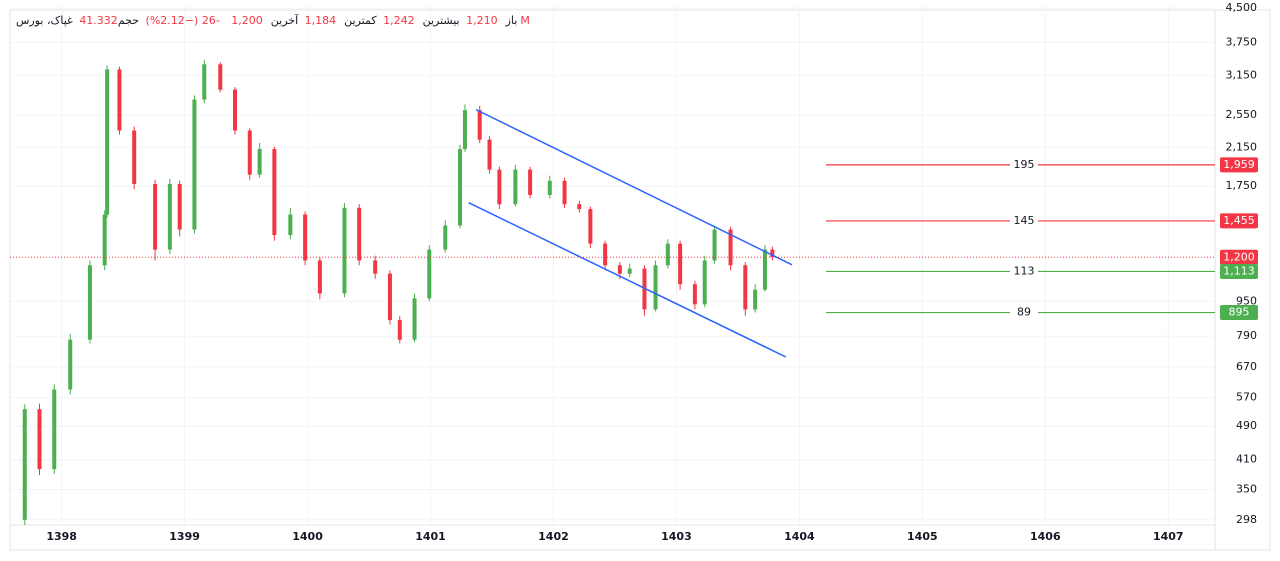 The width and height of the screenshot is (1280, 561). I want to click on x-tick-label: 1407, so click(1168, 536).